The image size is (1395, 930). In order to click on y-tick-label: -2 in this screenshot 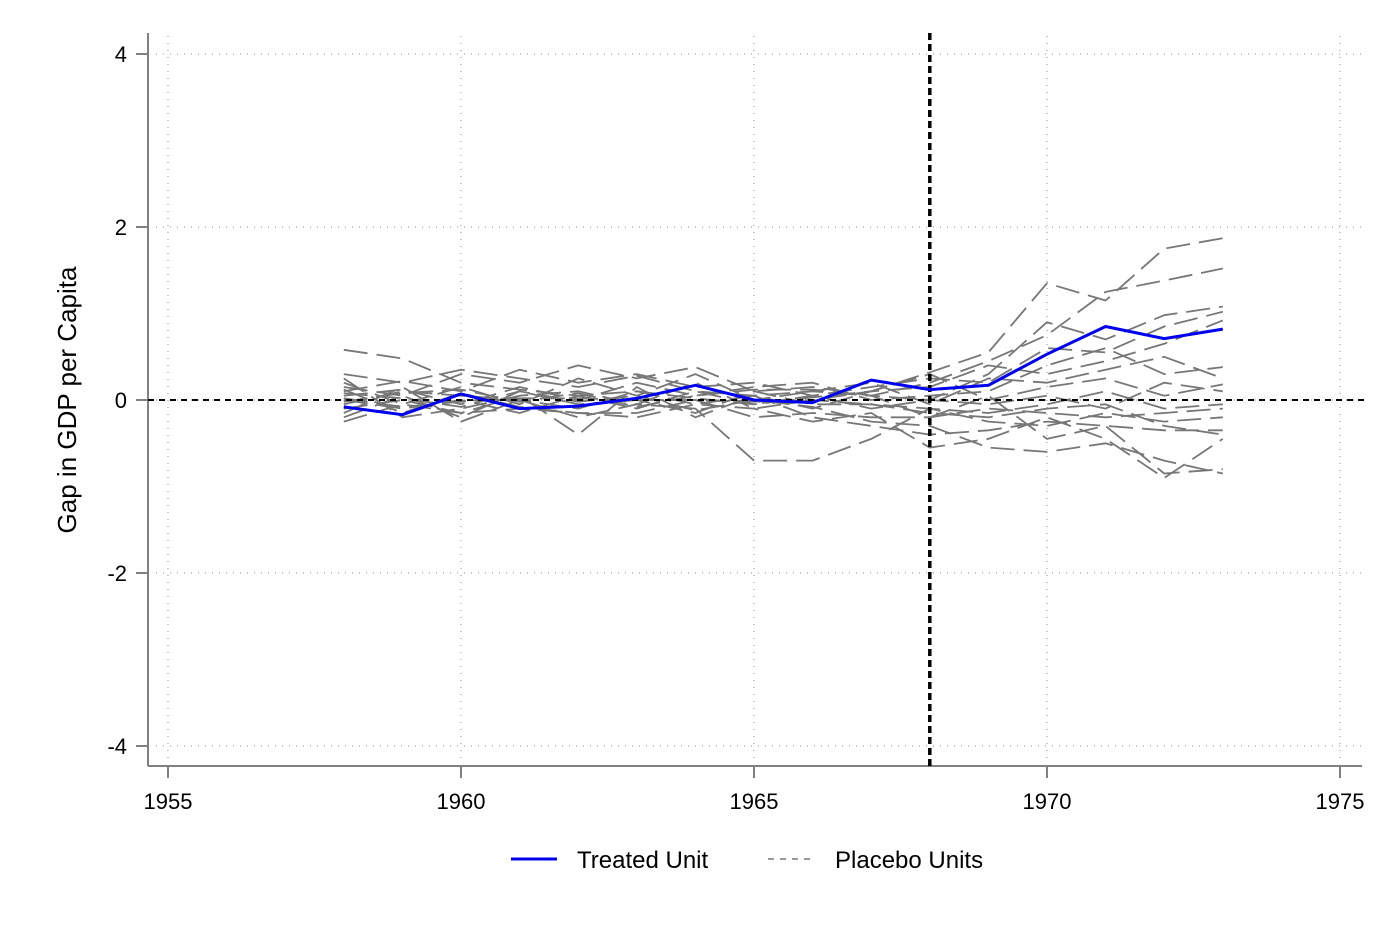, I will do `click(117, 573)`.